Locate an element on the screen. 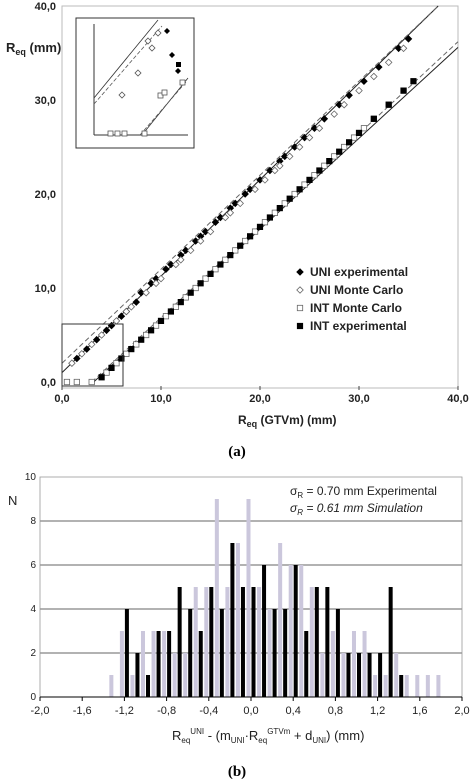  y-tick-label: 20,0 is located at coordinates (45, 195).